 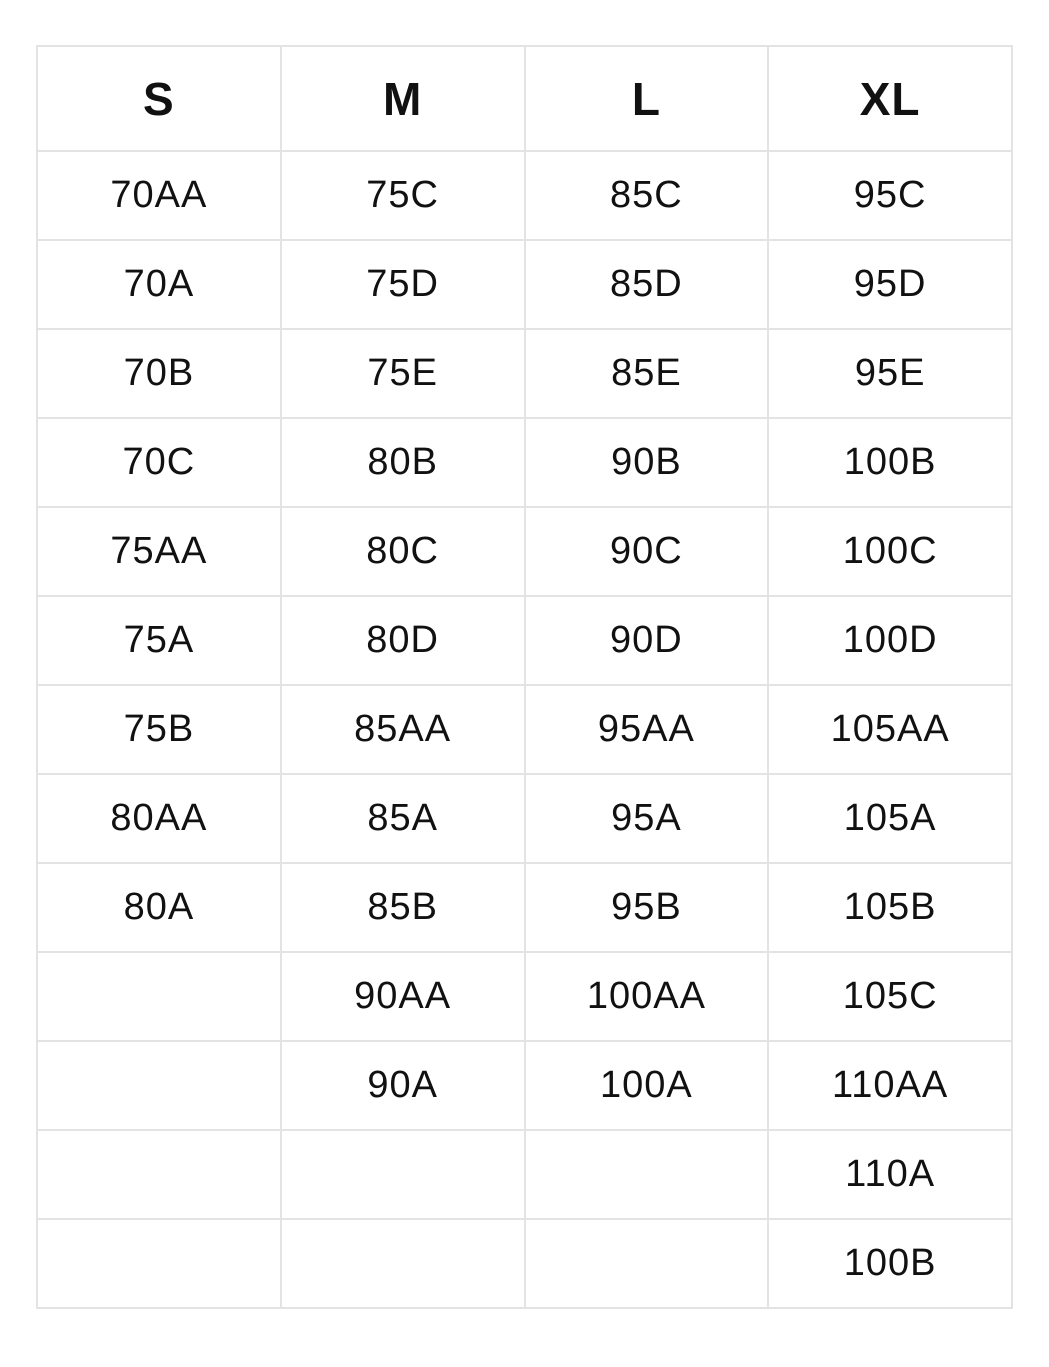 I want to click on table-cell: 95C, so click(x=890, y=195).